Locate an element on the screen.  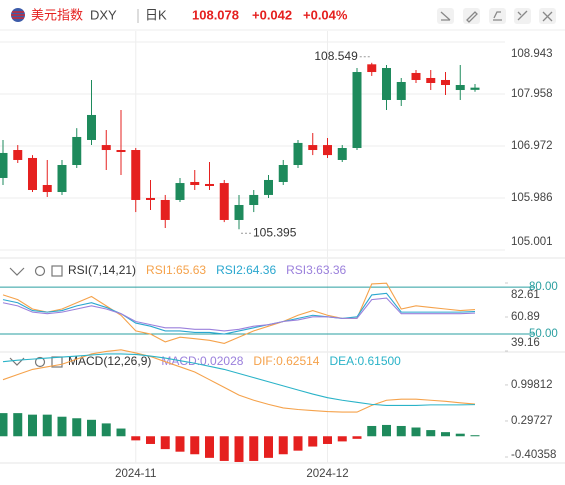
y-tick-label: 39.16 is located at coordinates (525, 343).